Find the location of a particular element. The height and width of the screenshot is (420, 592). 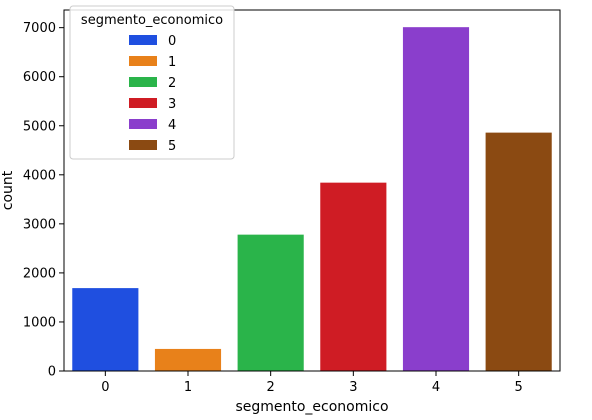

y-tick-label: 6000 is located at coordinates (39, 77).